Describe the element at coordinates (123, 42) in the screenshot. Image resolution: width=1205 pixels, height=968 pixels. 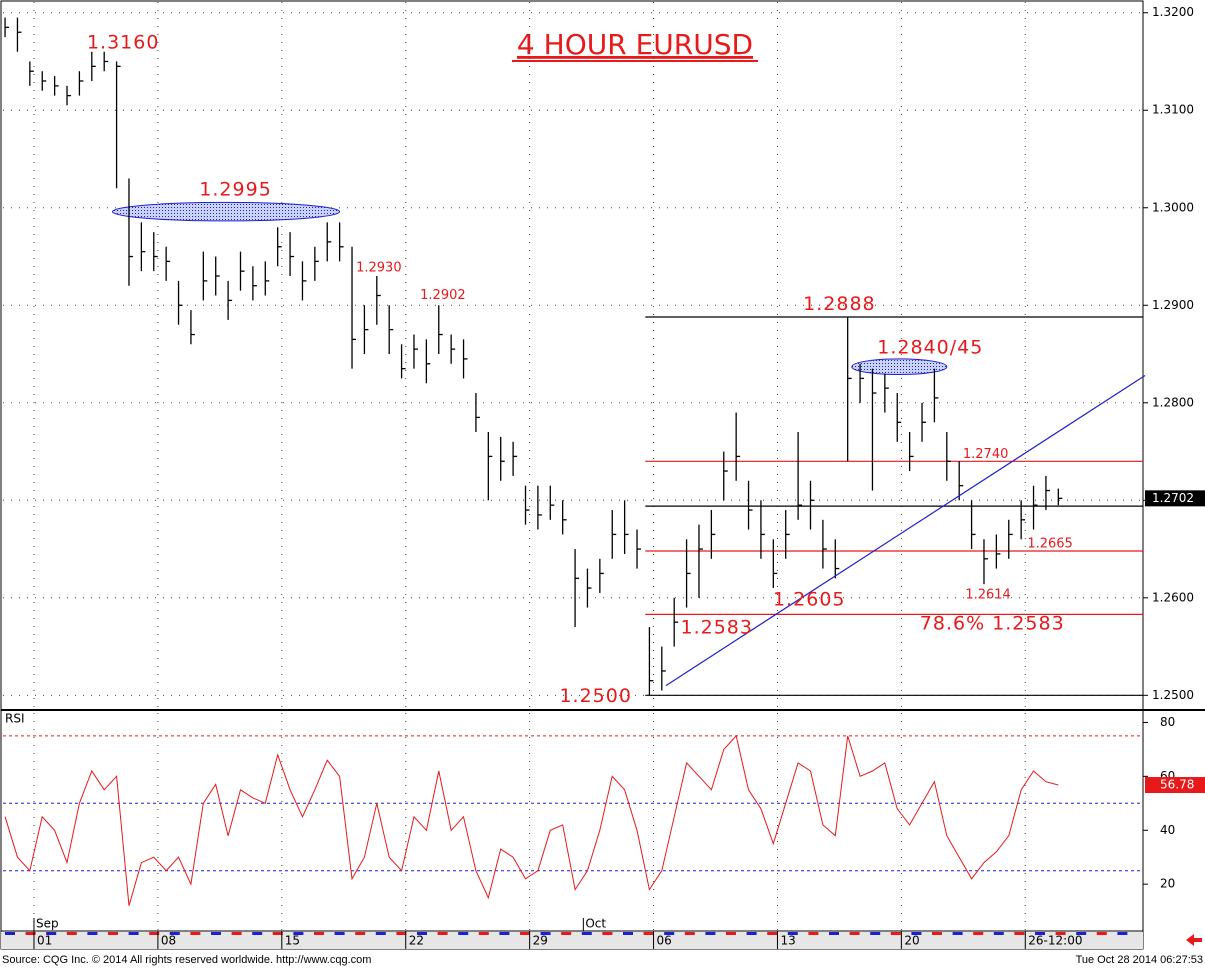
I see `annotation: 1.3160` at that location.